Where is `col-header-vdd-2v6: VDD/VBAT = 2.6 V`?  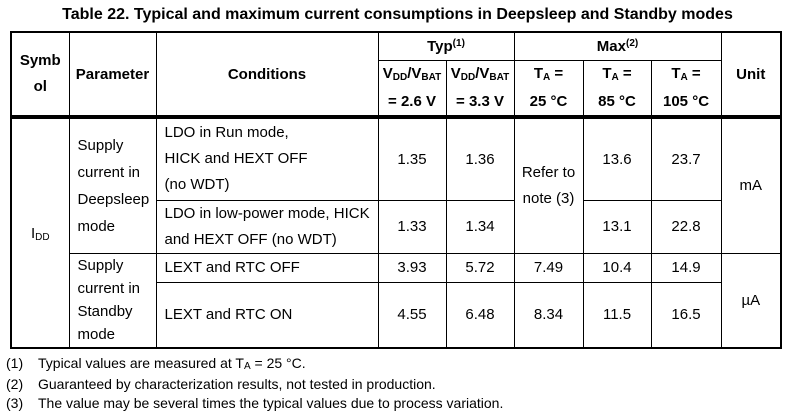
col-header-vdd-2v6: VDD/VBAT = 2.6 V is located at coordinates (412, 89).